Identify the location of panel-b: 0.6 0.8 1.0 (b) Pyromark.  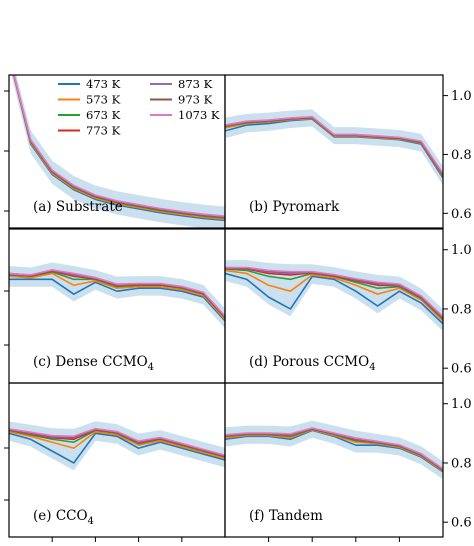
(348, 151).